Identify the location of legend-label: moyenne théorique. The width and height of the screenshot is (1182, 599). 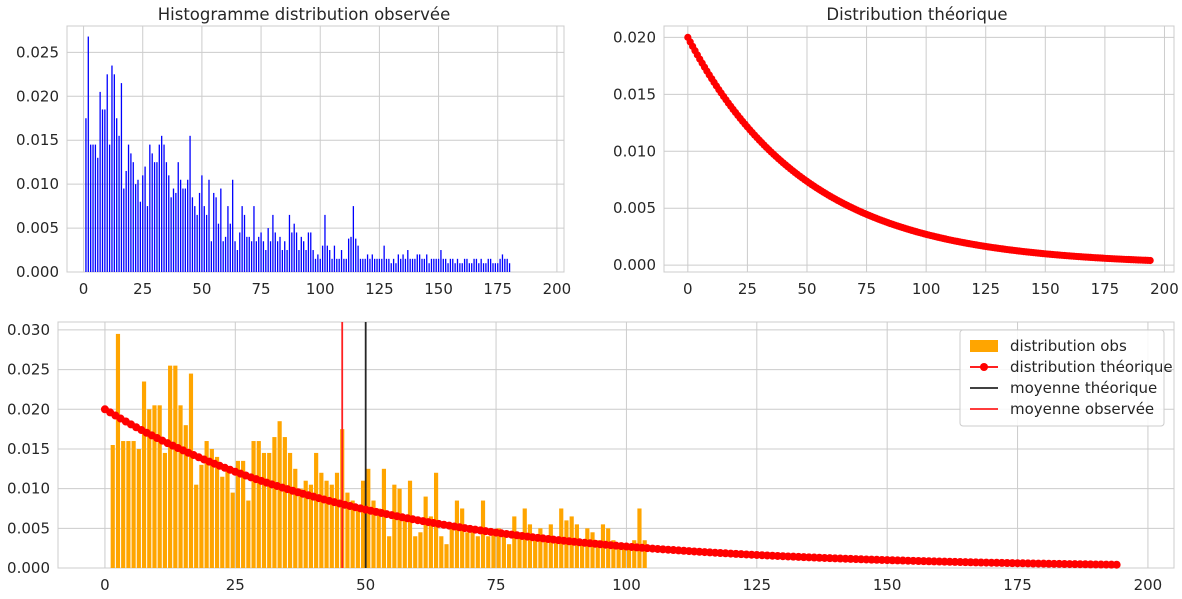
(1083, 388).